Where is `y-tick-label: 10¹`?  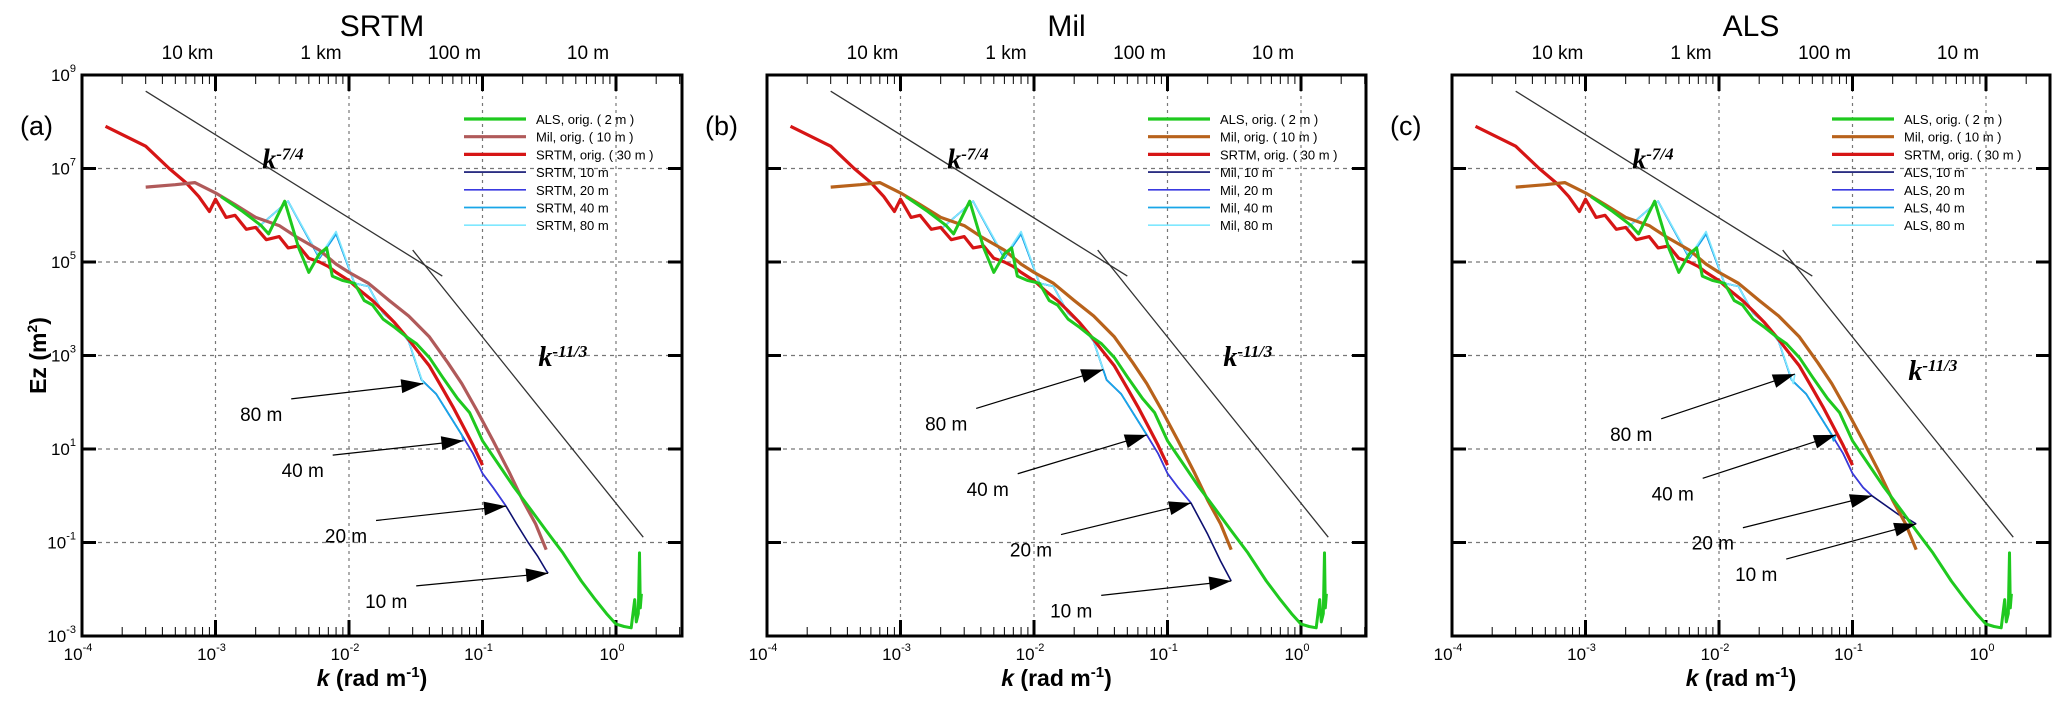
y-tick-label: 10¹ is located at coordinates (63, 448).